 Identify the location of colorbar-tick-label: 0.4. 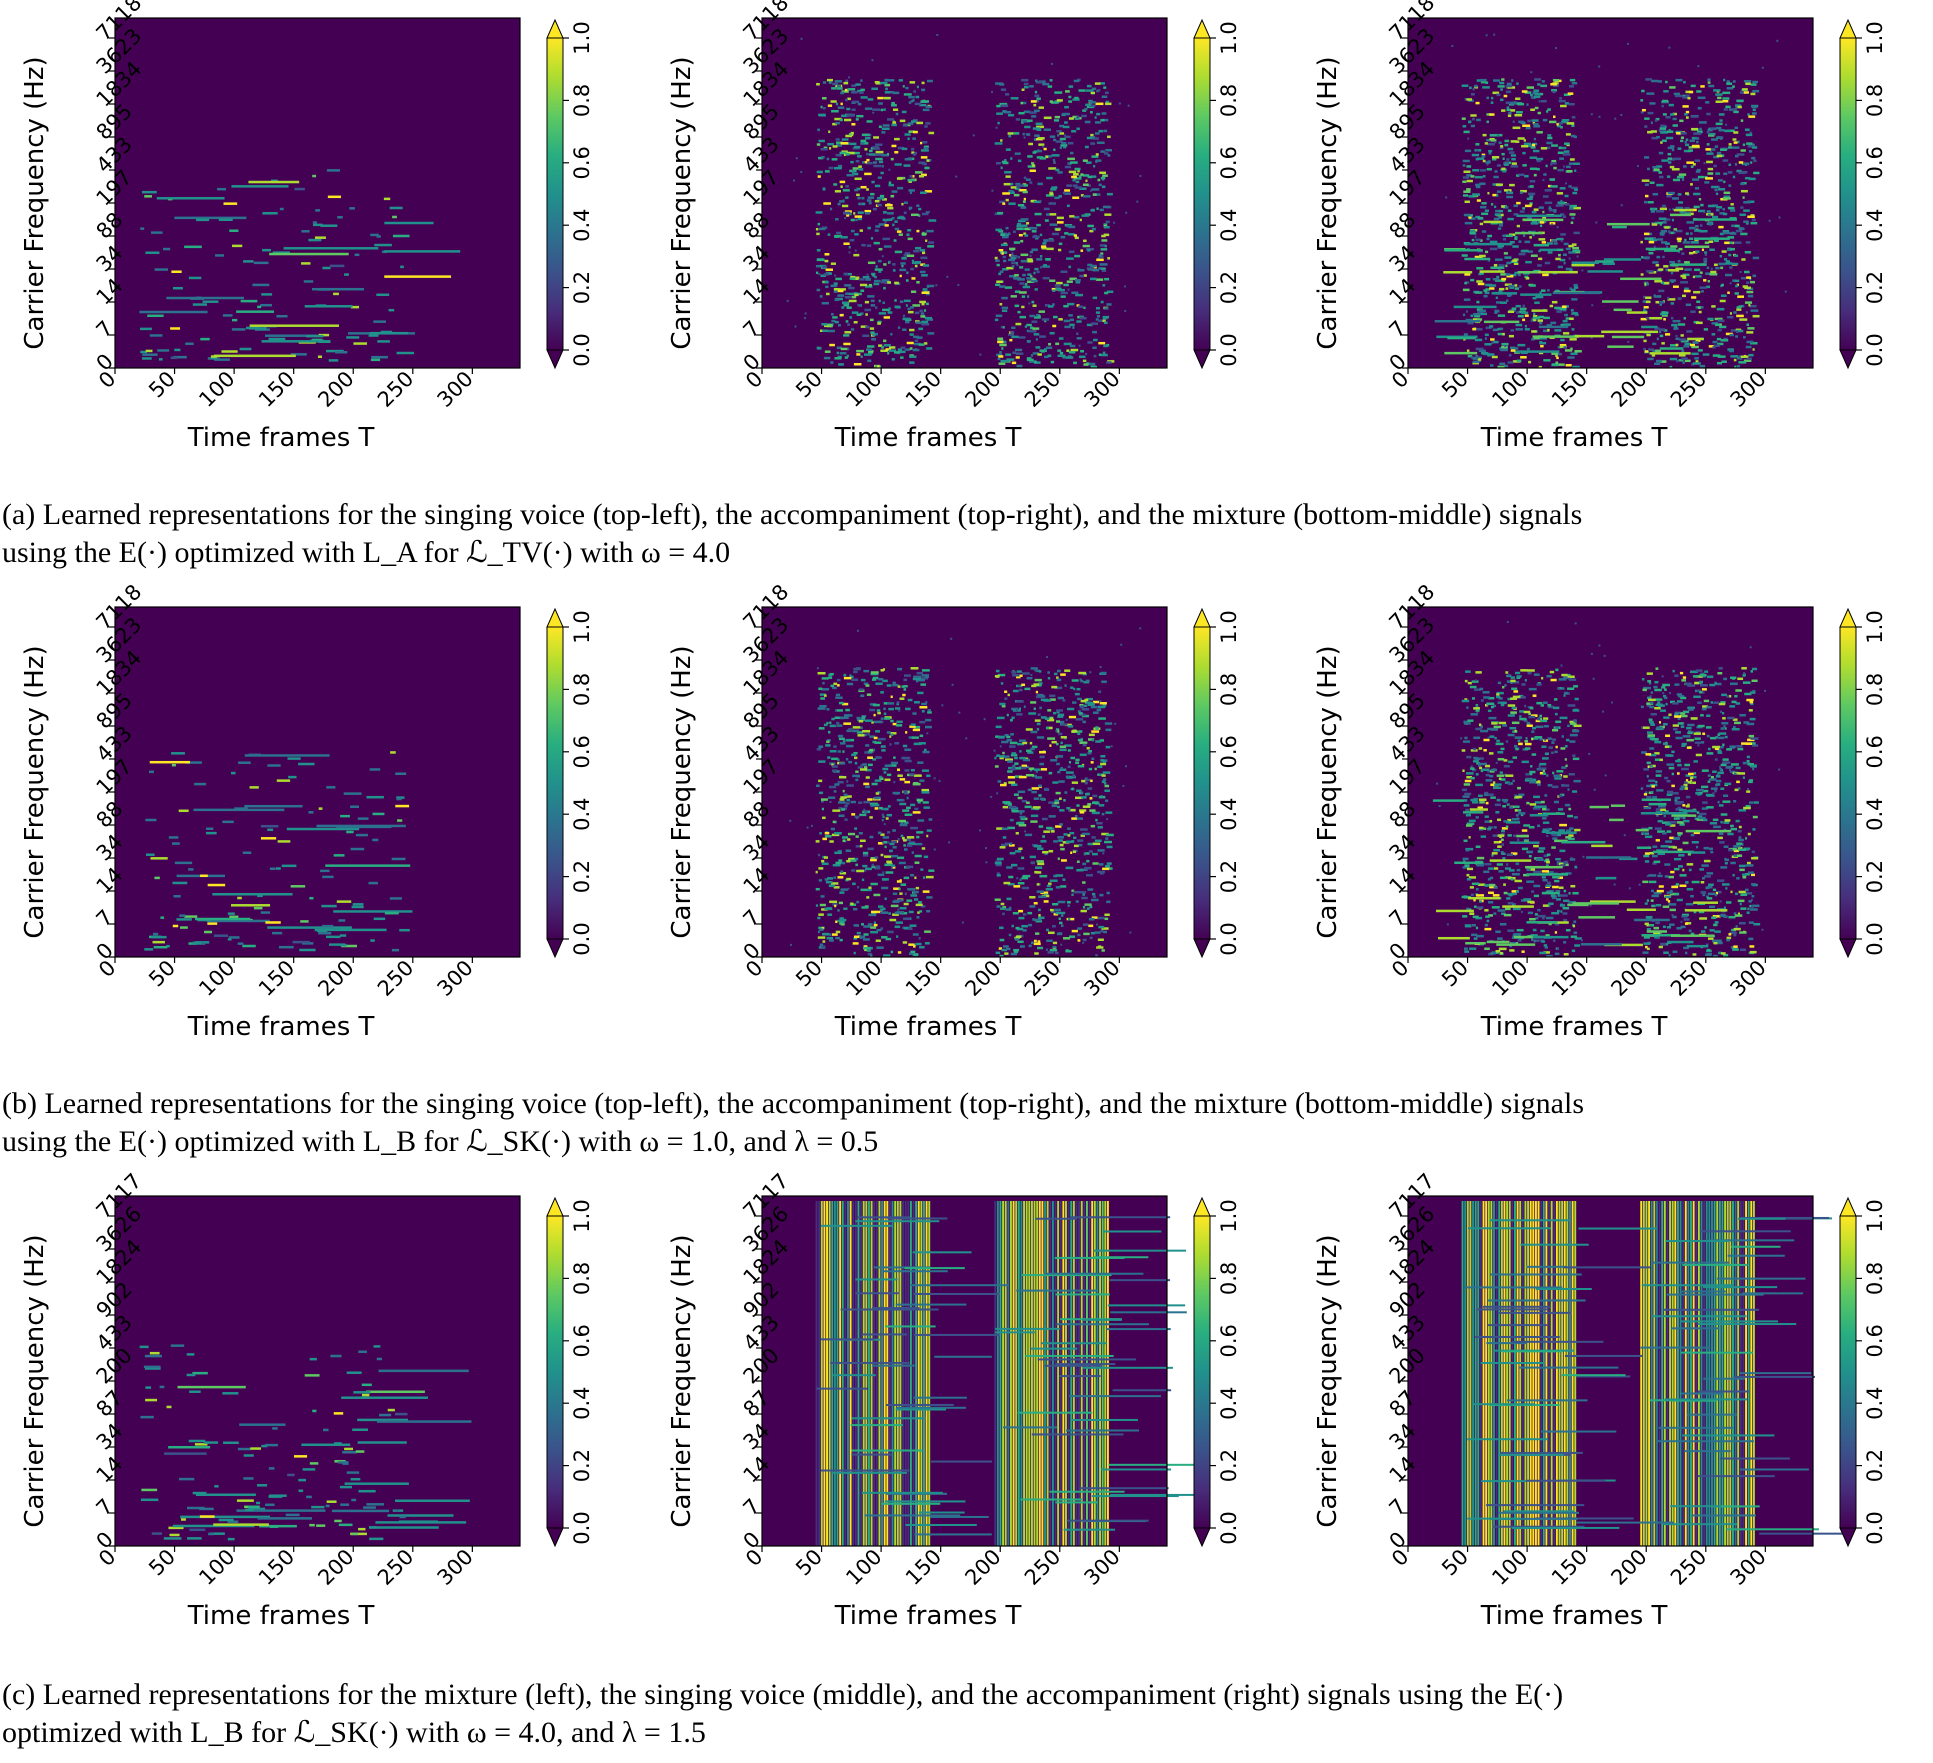
(1229, 224).